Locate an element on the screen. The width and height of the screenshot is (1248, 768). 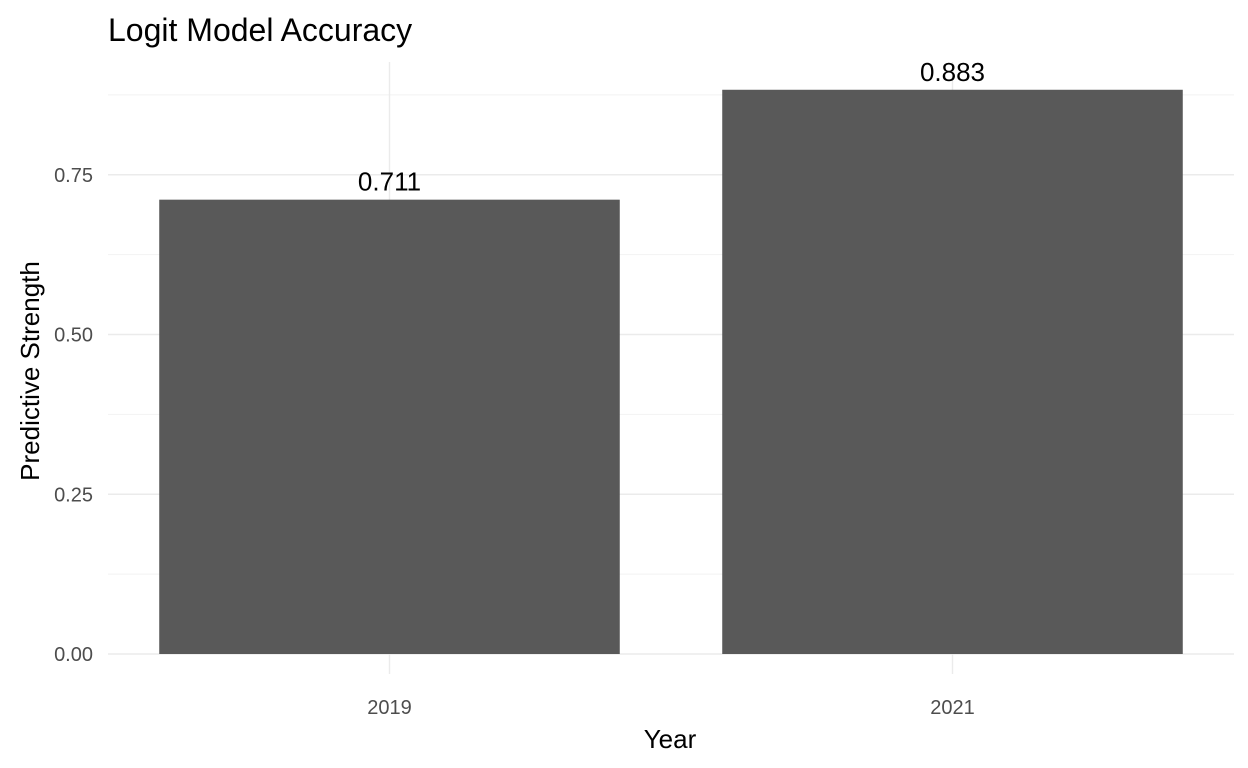
x-tick-label-2019: 2019 is located at coordinates (389, 708).